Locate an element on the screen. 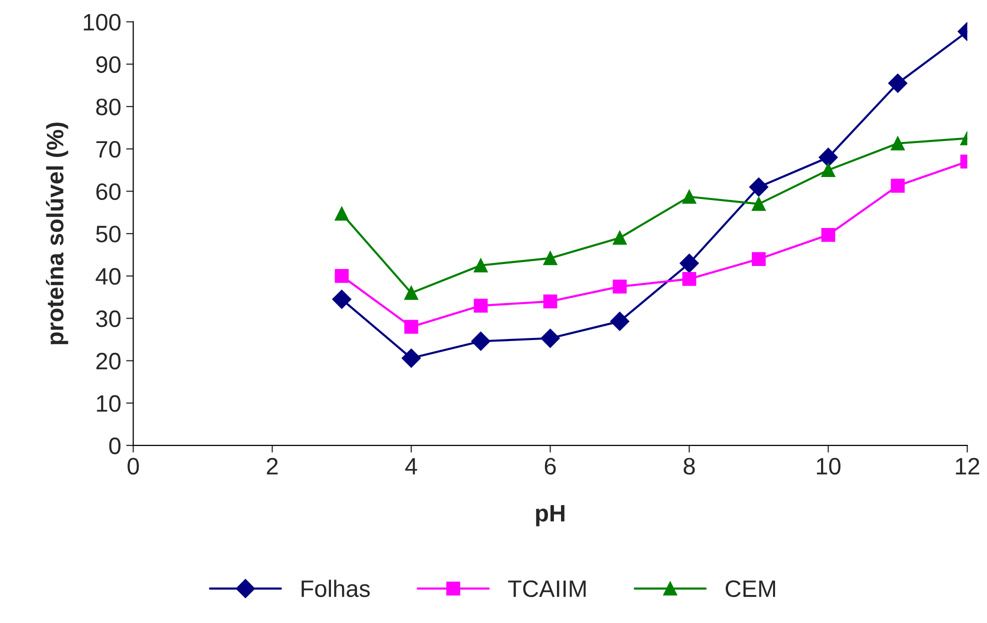 This screenshot has height=623, width=987. y-tick-label: 30 is located at coordinates (108, 319).